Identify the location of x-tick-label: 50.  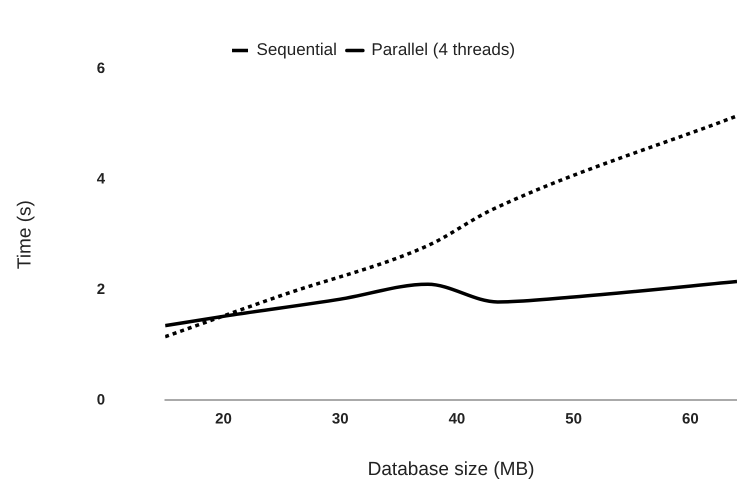
(573, 419).